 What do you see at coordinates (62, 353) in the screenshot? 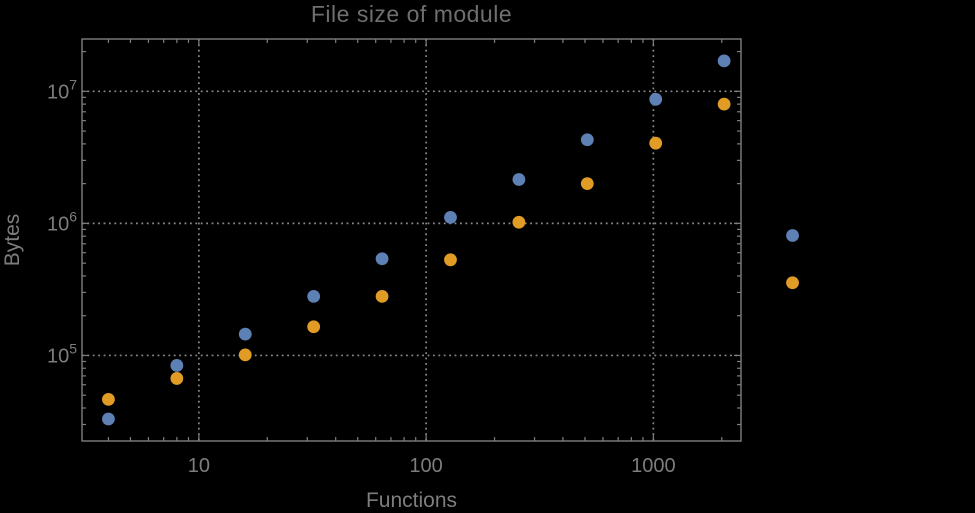
I see `y-tick-label: 10⁵` at bounding box center [62, 353].